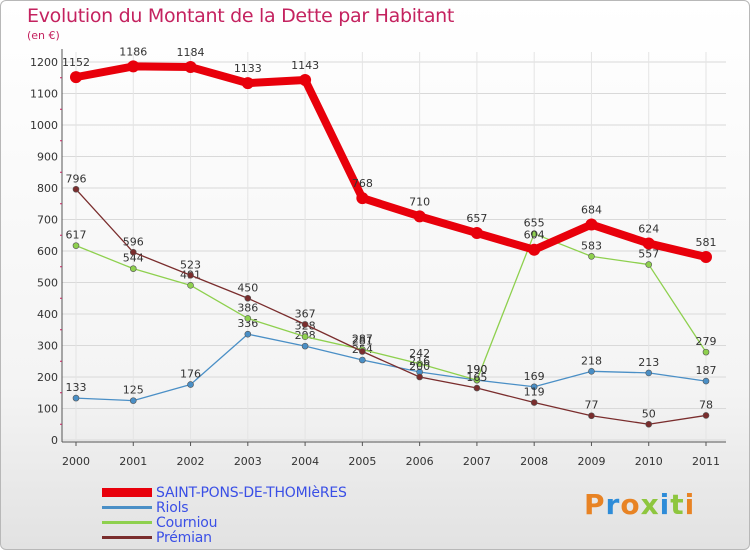  Describe the element at coordinates (706, 461) in the screenshot. I see `x-tick-label: 2011` at that location.